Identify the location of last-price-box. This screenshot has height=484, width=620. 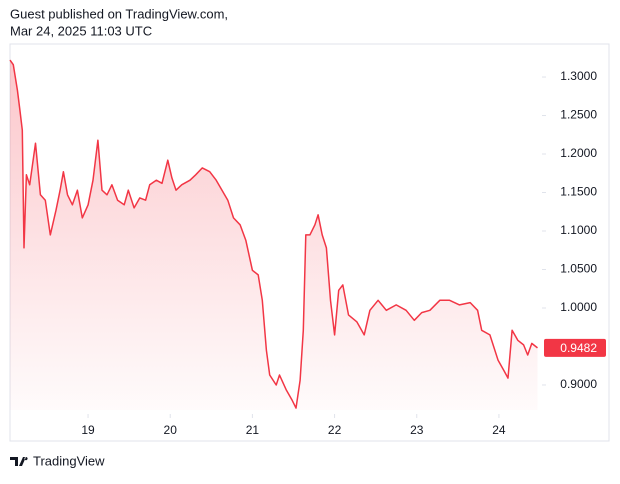
(575, 347).